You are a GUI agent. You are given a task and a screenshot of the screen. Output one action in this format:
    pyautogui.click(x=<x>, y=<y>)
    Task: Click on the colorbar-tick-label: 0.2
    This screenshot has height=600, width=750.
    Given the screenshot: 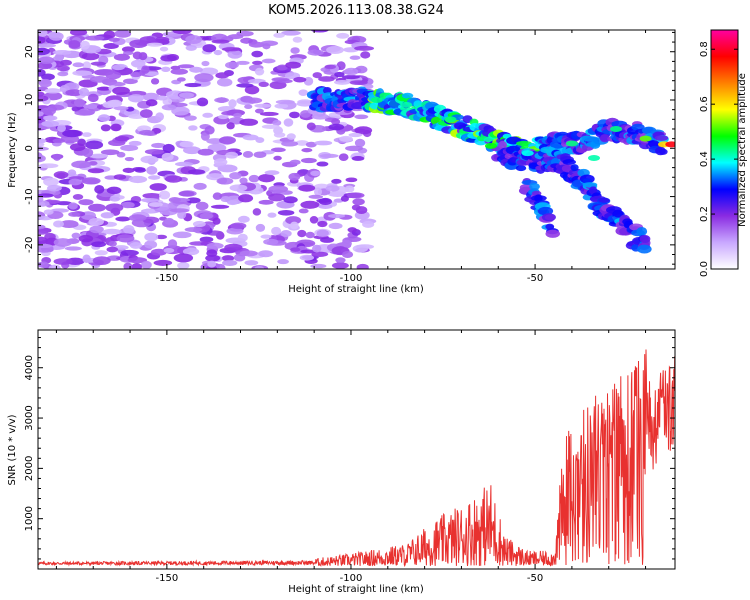 What is the action you would take?
    pyautogui.click(x=704, y=214)
    